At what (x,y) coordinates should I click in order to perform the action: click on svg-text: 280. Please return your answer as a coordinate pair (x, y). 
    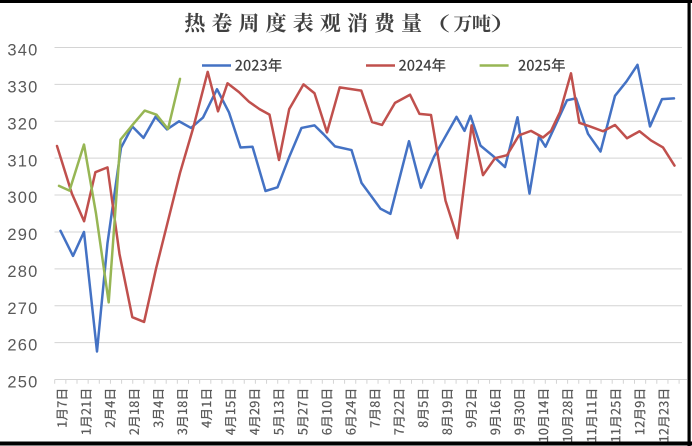
    Looking at the image, I should click on (22, 272).